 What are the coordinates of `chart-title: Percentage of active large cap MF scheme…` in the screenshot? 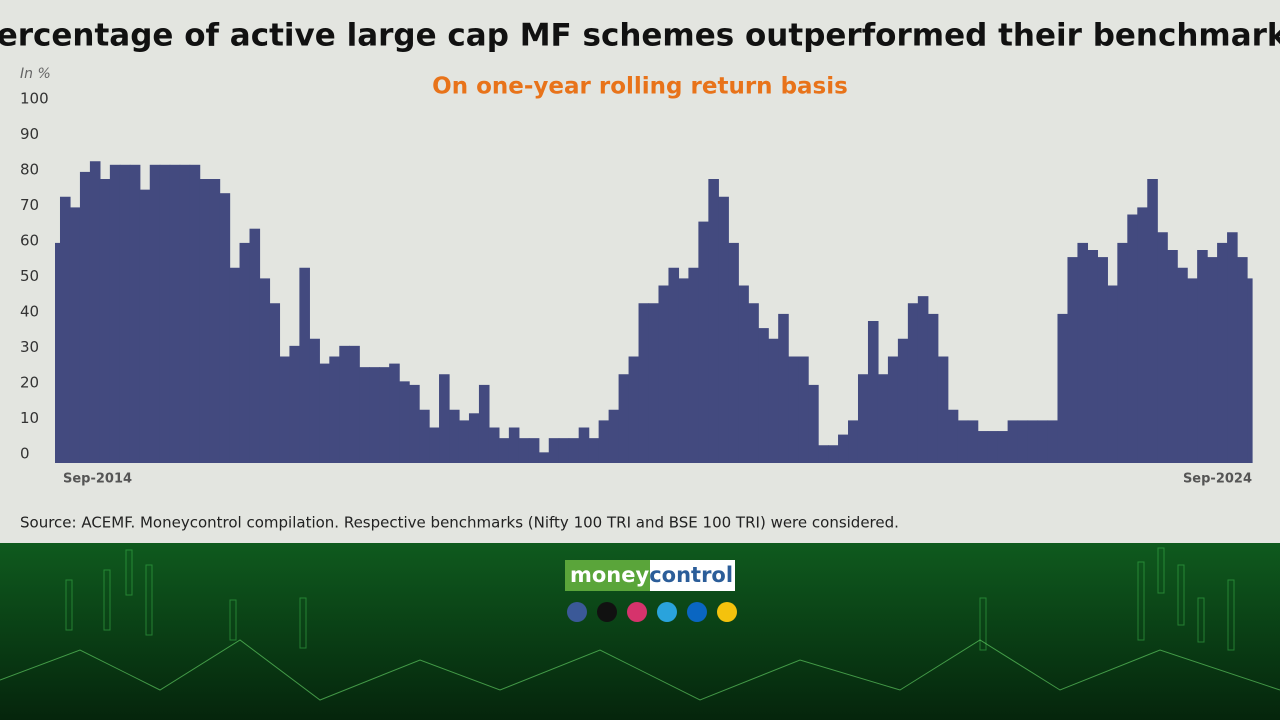 It's located at (640, 36).